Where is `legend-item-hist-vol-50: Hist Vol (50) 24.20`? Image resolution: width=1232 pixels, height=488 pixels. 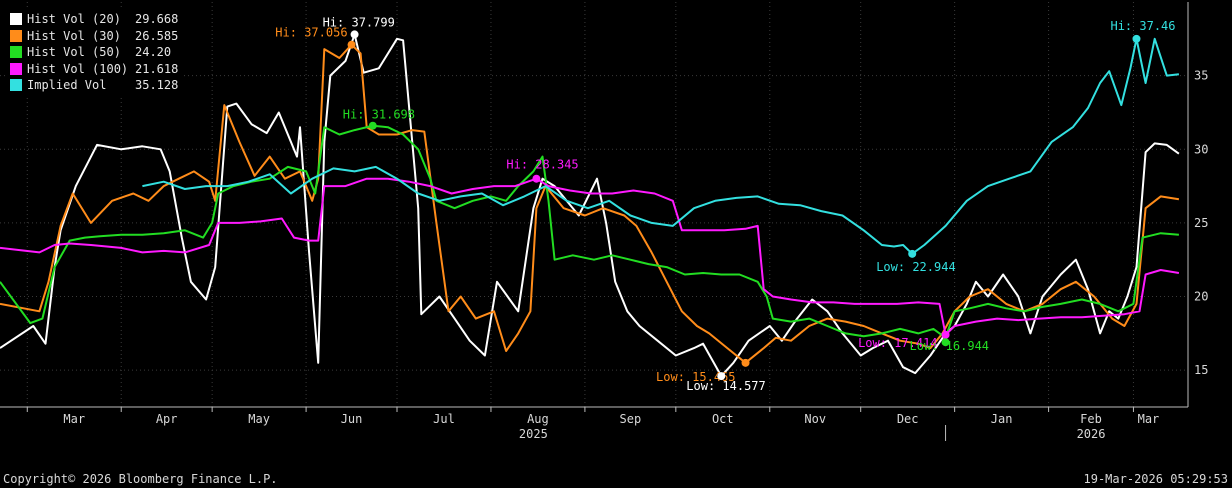
legend-item-hist-vol-50: Hist Vol (50) 24.20 is located at coordinates (94, 52).